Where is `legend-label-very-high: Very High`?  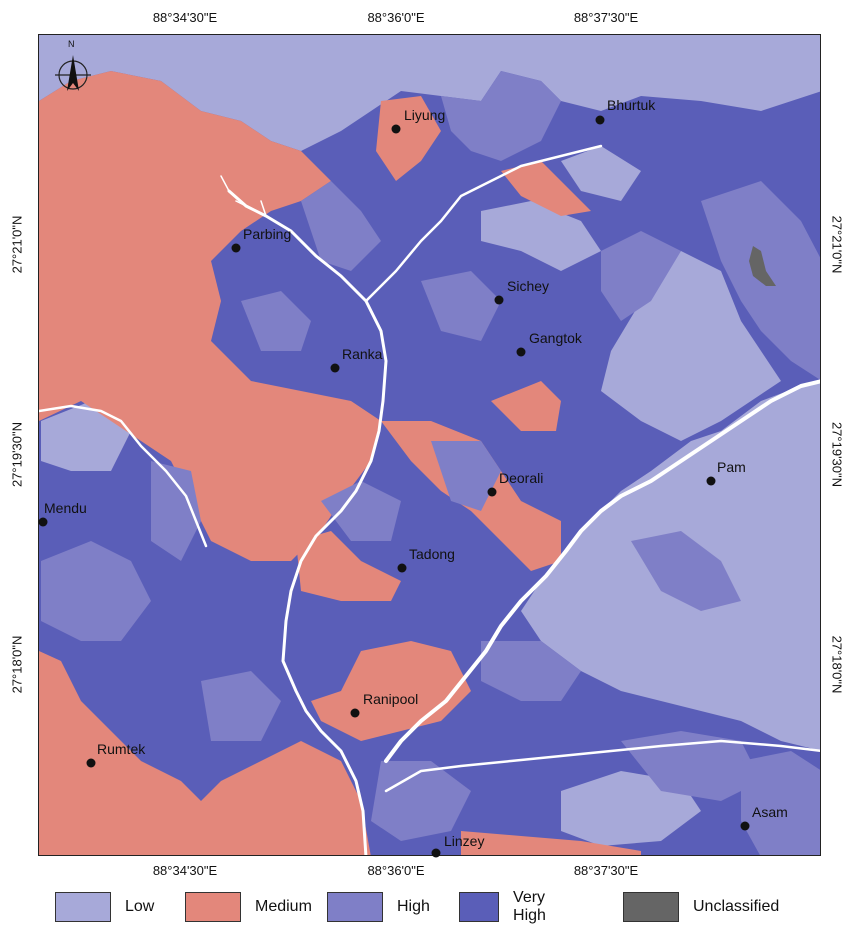
legend-label-very-high: Very High is located at coordinates (529, 906).